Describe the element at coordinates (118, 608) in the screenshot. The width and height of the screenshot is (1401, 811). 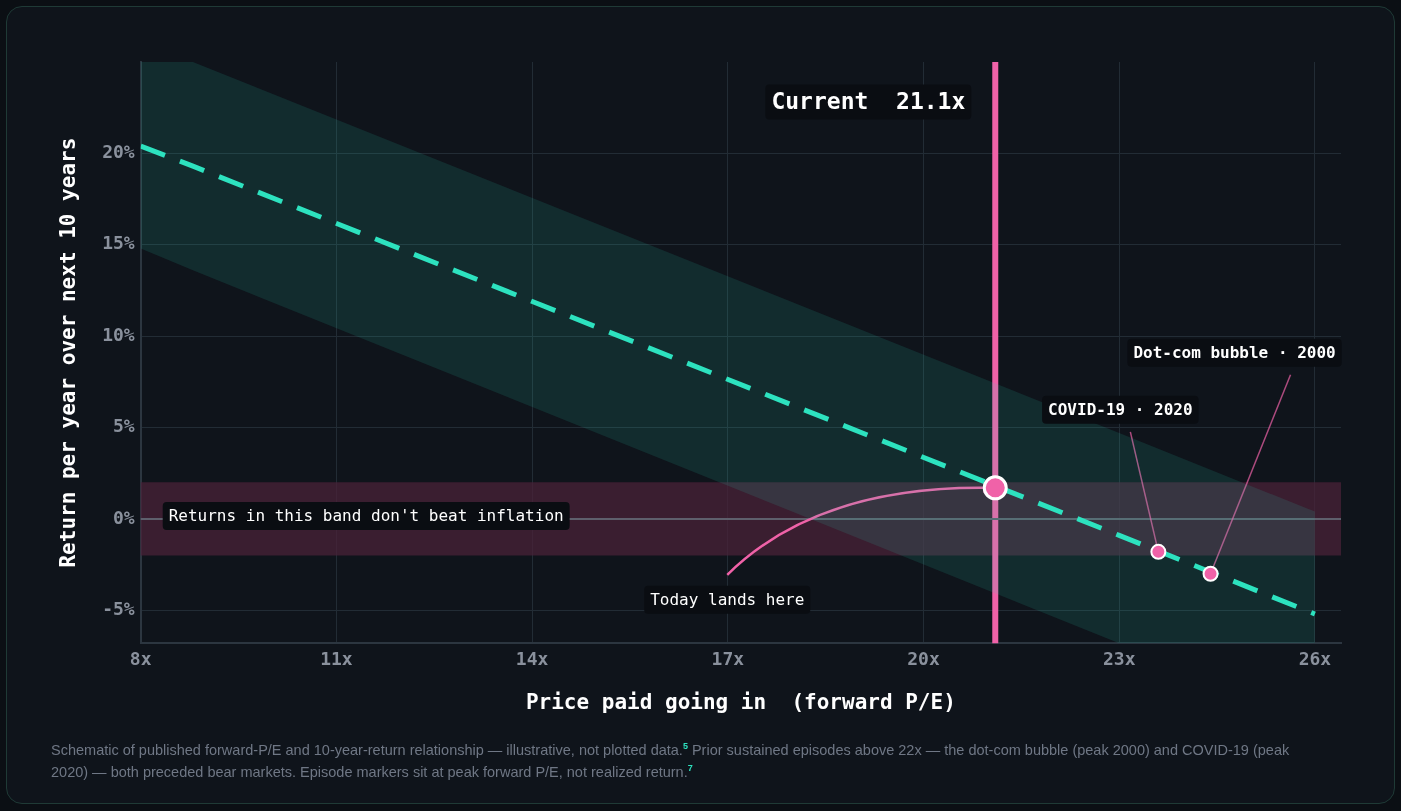
I see `y-tick-label: -5%` at that location.